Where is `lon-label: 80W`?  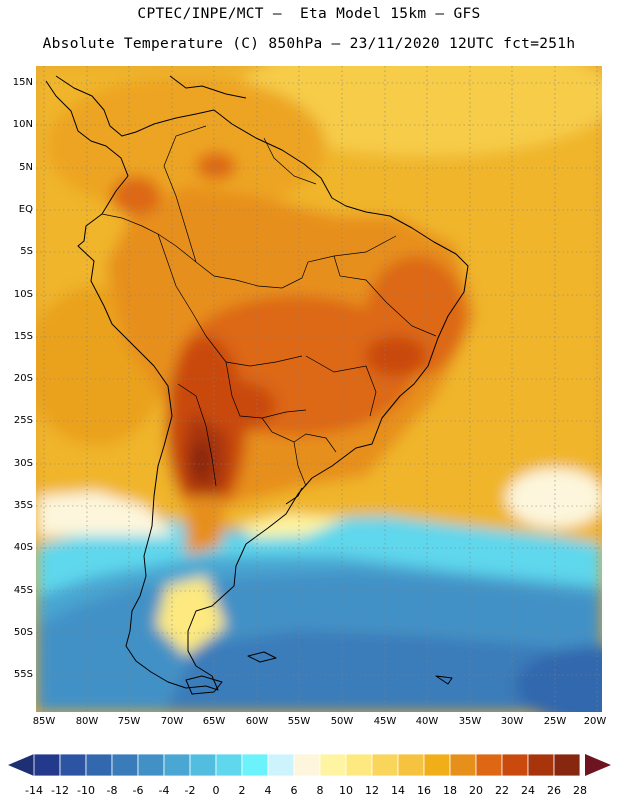
lon-label: 80W is located at coordinates (87, 721).